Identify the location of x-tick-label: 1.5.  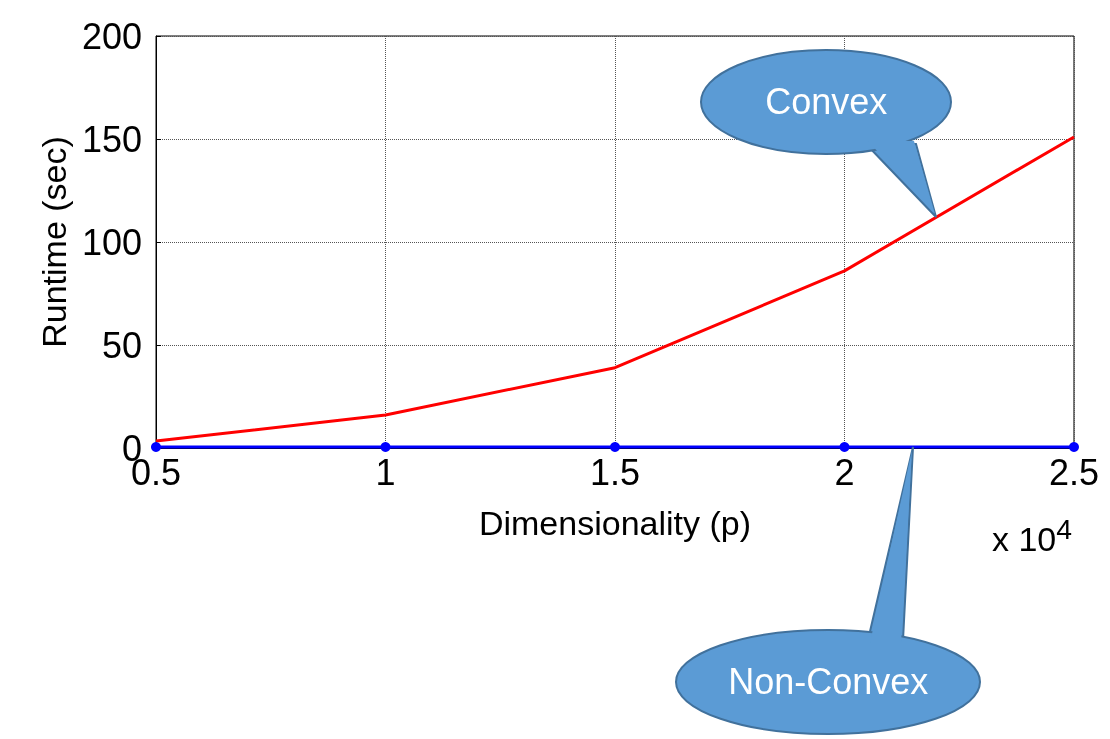
(615, 472).